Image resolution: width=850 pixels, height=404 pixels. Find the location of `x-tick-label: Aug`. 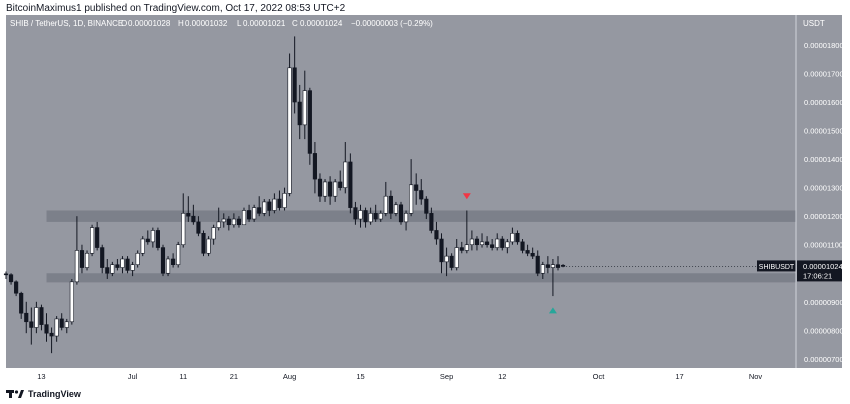

x-tick-label: Aug is located at coordinates (289, 376).